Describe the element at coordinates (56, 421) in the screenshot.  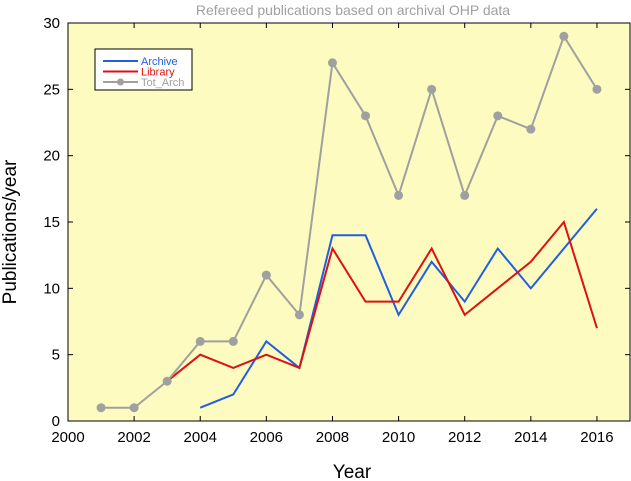
I see `y-tick-label: 0` at that location.